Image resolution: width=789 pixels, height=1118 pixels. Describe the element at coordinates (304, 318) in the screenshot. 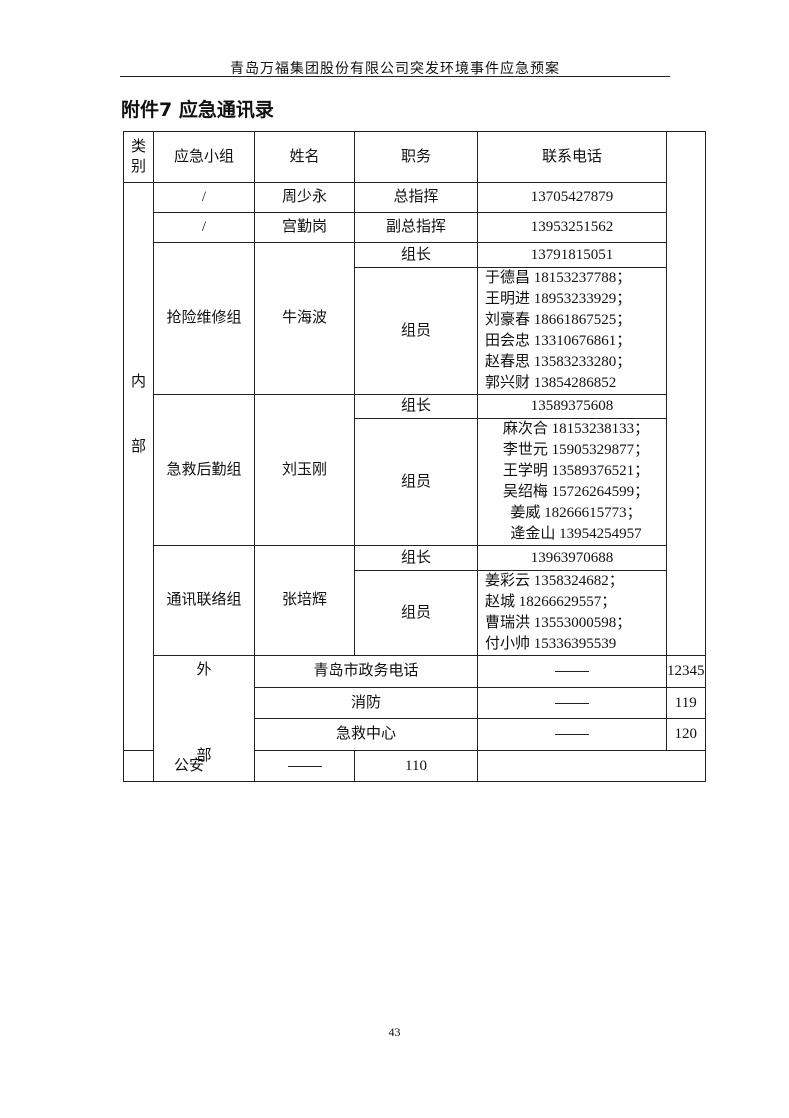

I see `name-cell: 牛海波` at that location.